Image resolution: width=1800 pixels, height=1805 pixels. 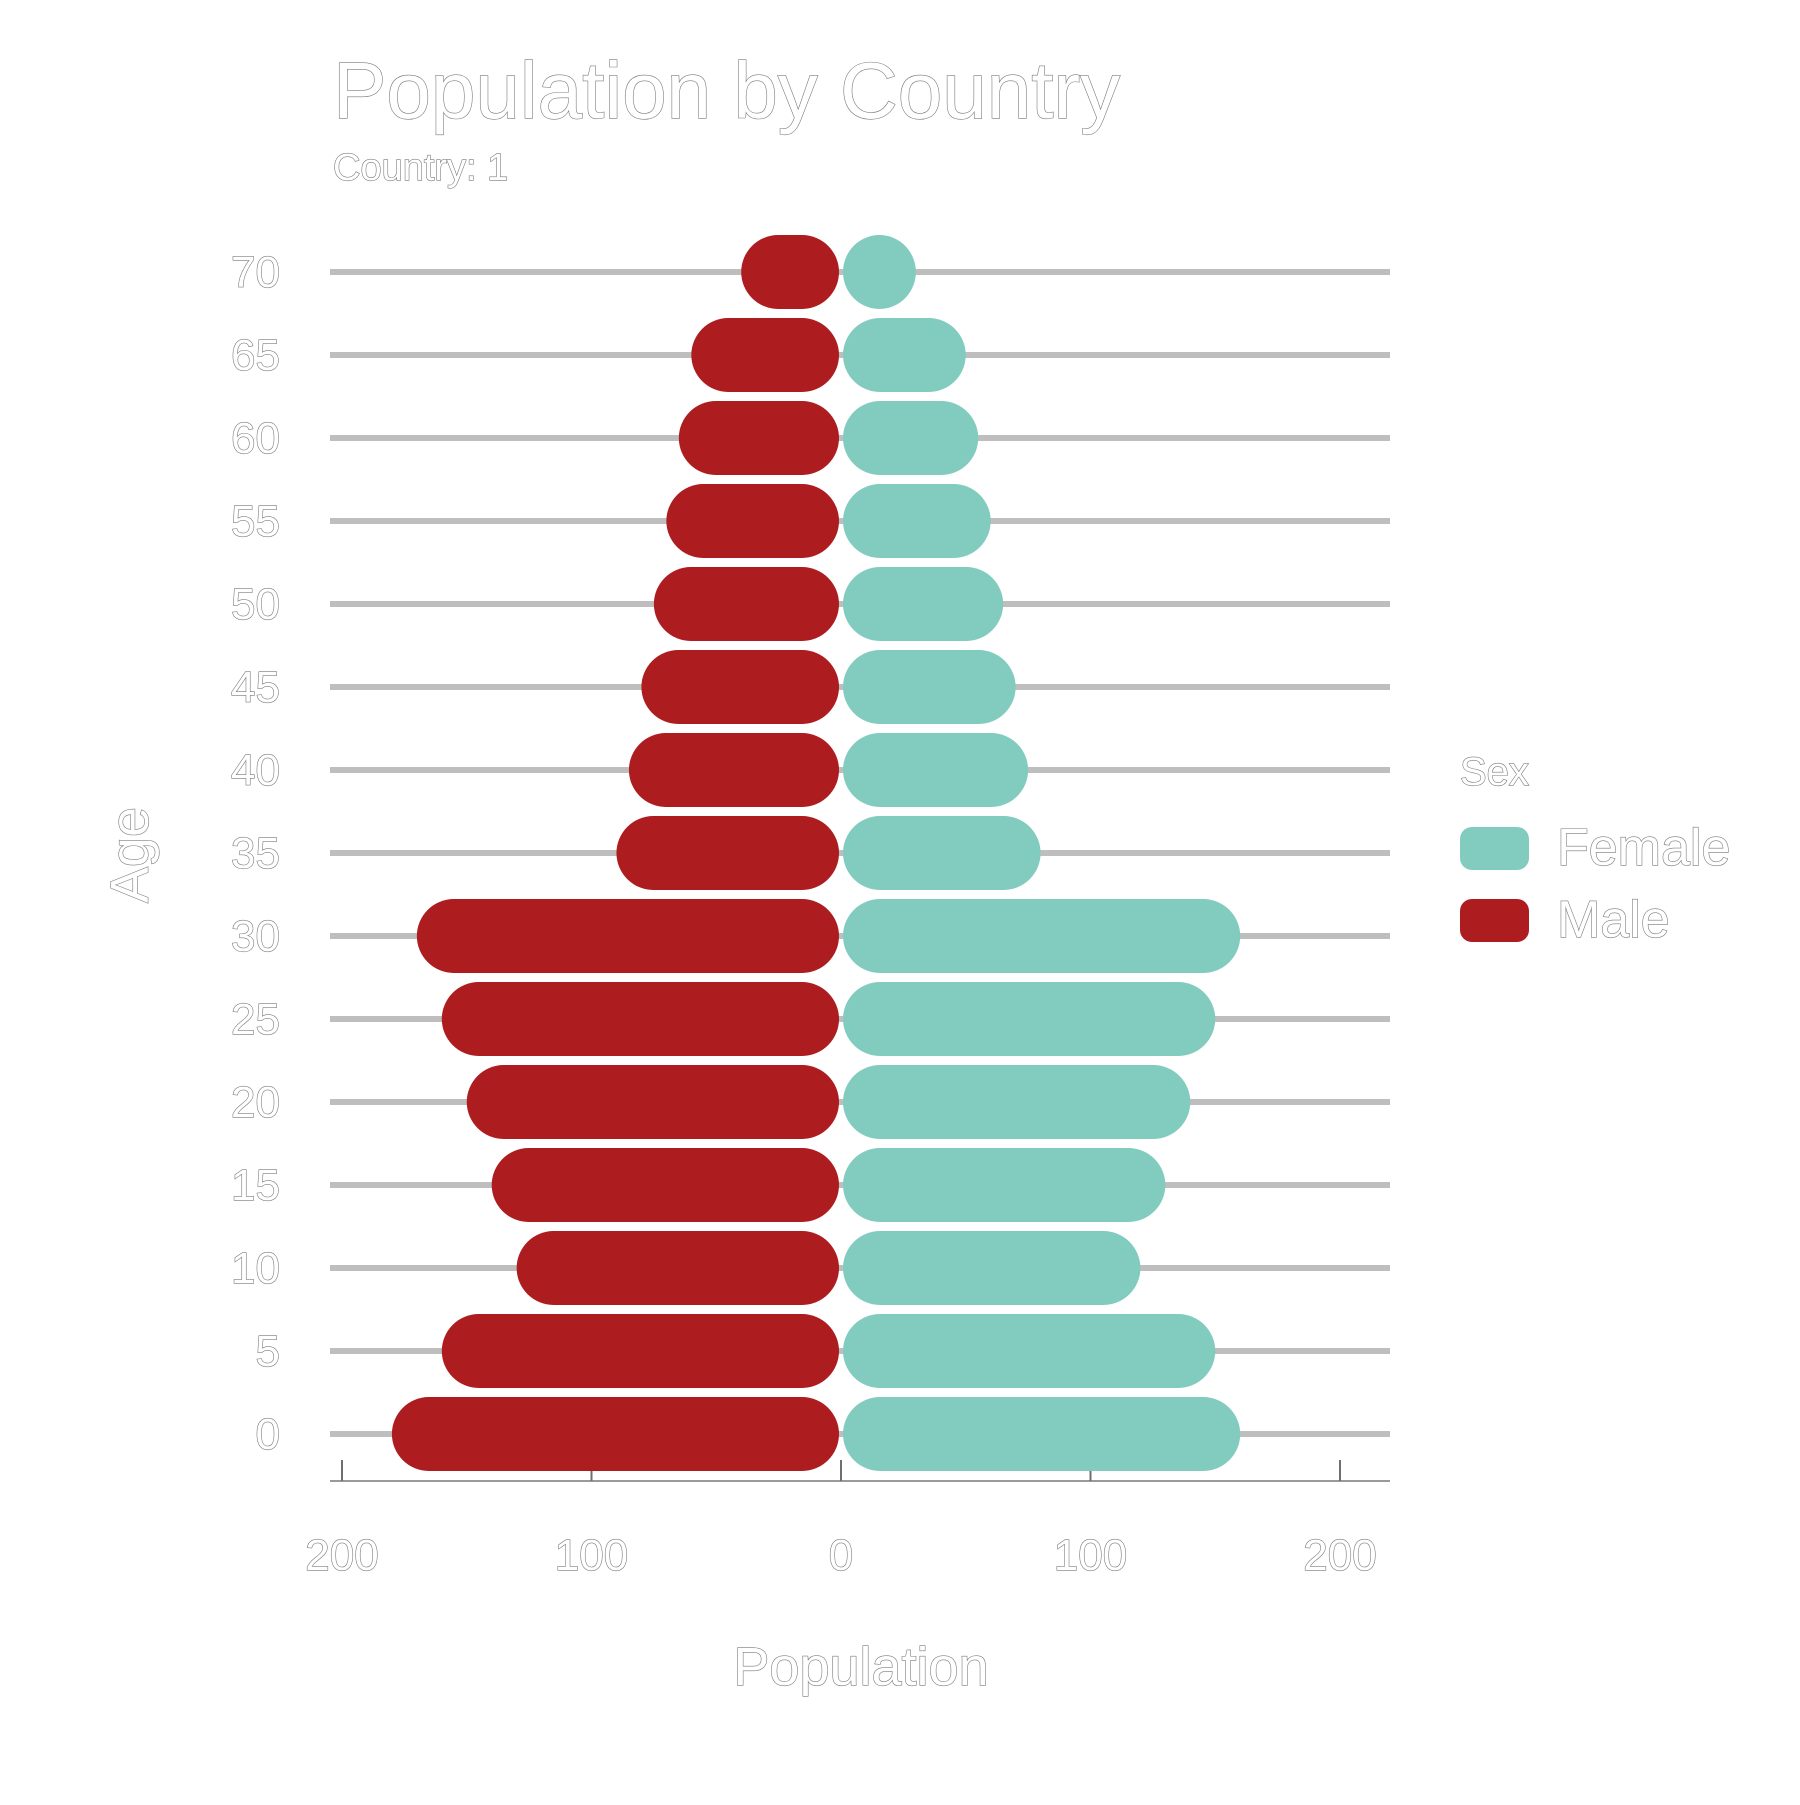 What do you see at coordinates (255, 438) in the screenshot?
I see `y-tick-label-60: 60` at bounding box center [255, 438].